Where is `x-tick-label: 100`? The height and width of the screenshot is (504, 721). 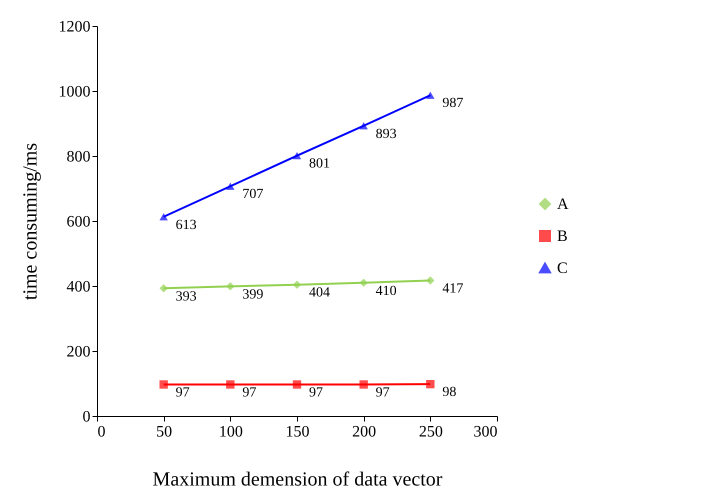 x-tick-label: 100 is located at coordinates (230, 432).